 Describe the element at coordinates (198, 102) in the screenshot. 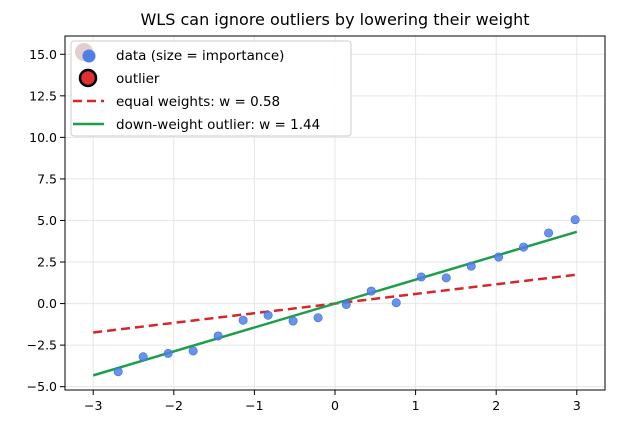

I see `legend-label: equal weights: w = 0.58` at that location.